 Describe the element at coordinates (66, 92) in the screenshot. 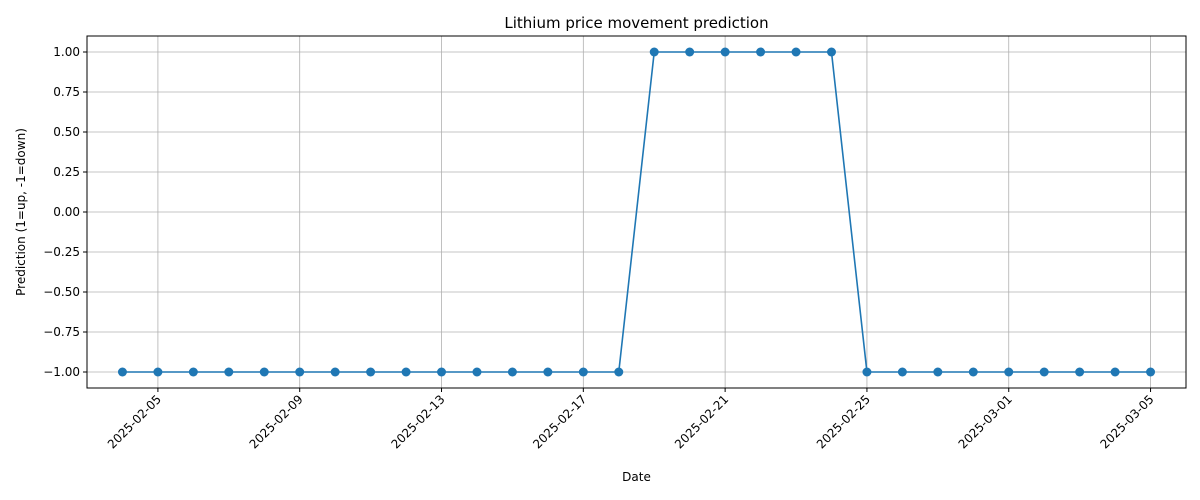

I see `y-tick-label: 0.75` at that location.